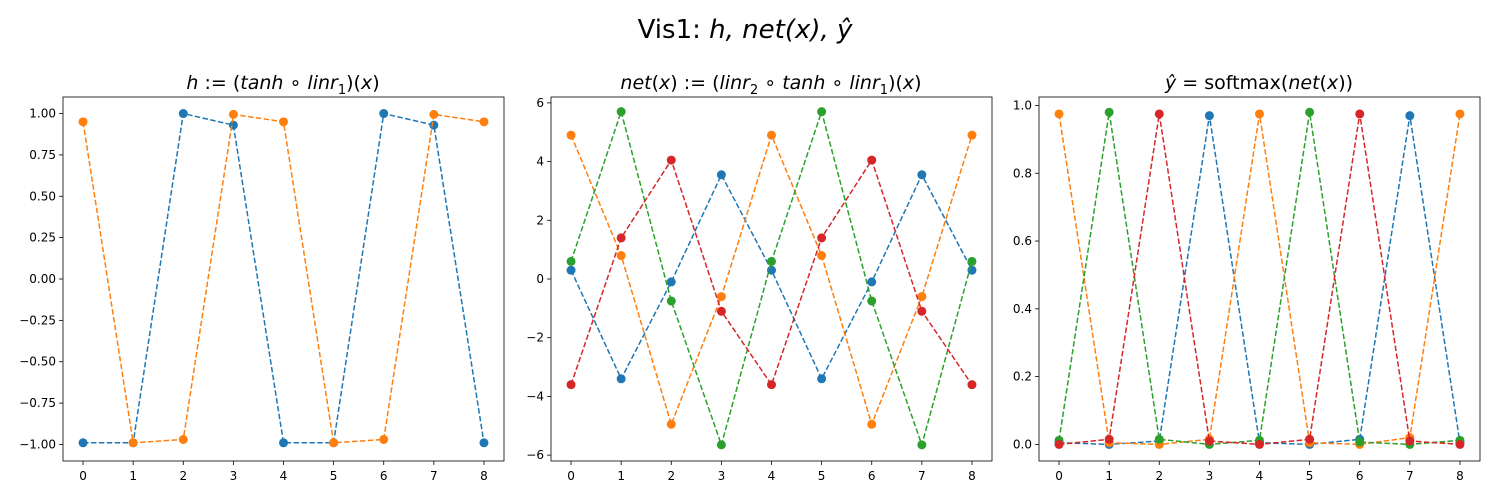  Describe the element at coordinates (770, 85) in the screenshot. I see `panel-title: net(x) := (linr2 ∘ tanh ∘ linr1)(x)` at that location.